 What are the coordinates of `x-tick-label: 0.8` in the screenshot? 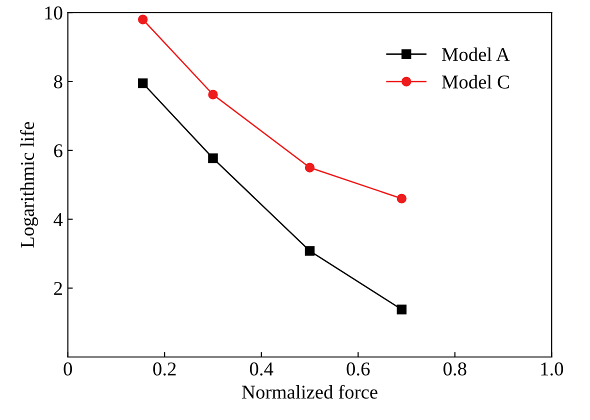 It's located at (454, 369).